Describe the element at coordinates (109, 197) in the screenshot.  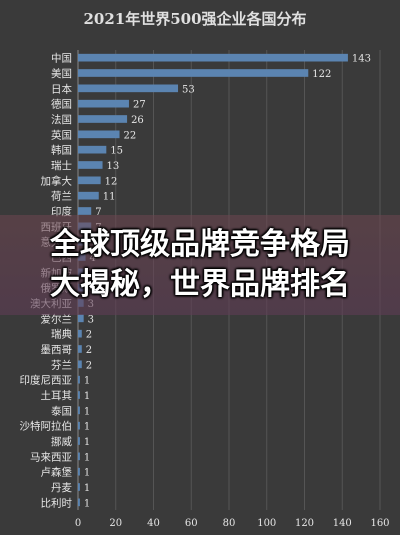
I see `data-label: 11` at that location.